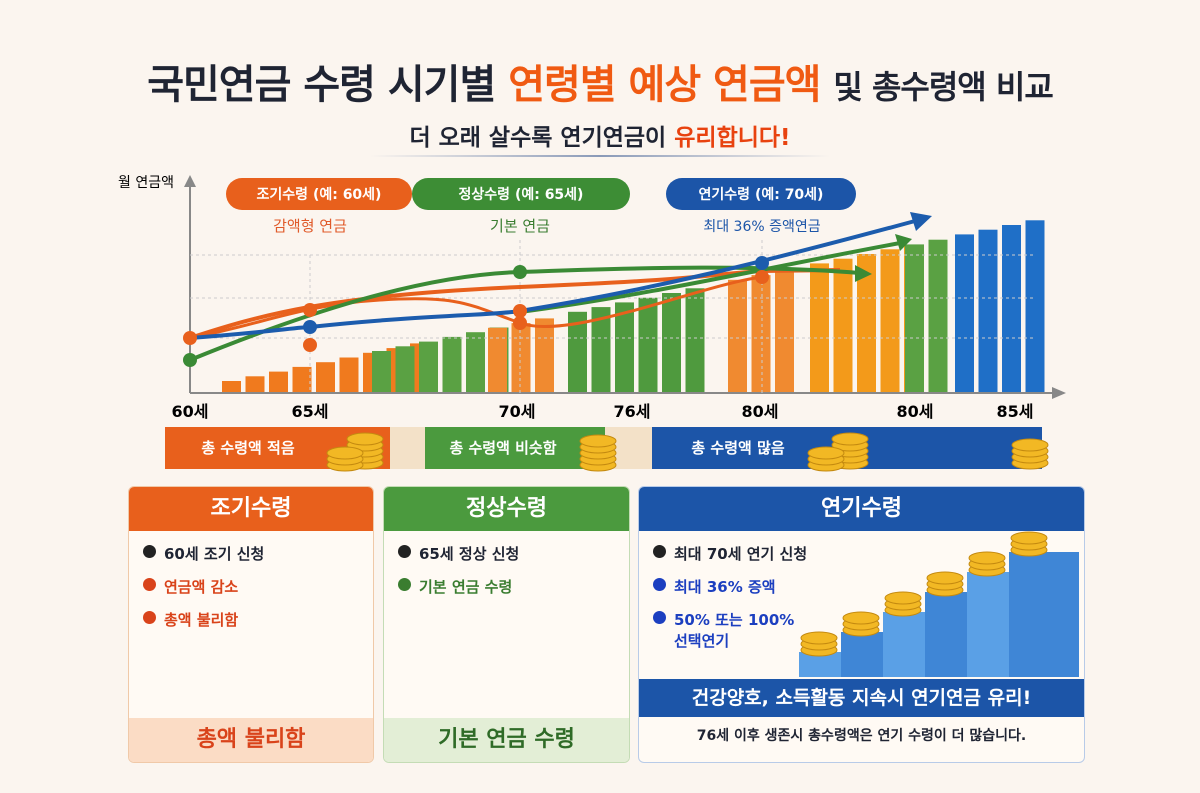  I want to click on badge, so click(319, 194).